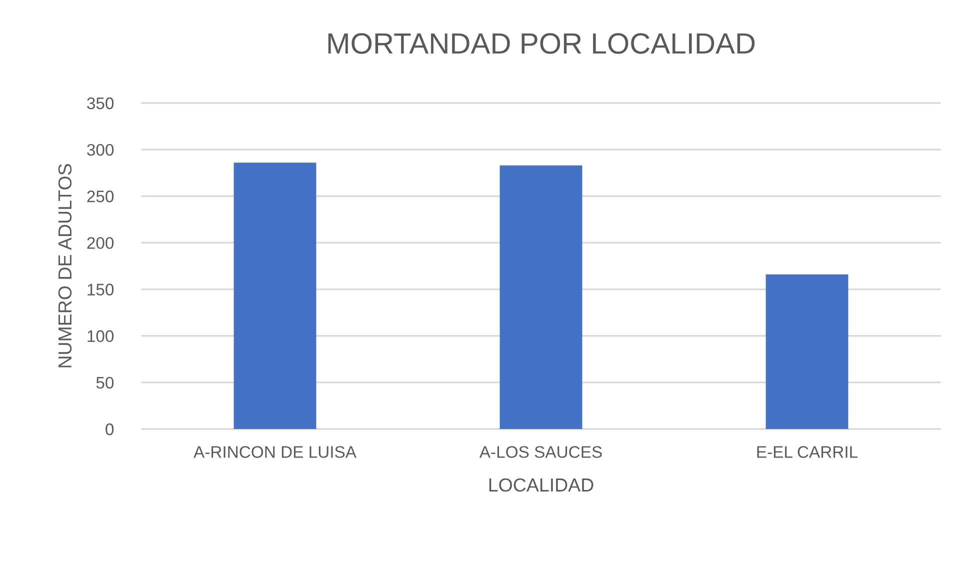 This screenshot has height=575, width=958. Describe the element at coordinates (807, 452) in the screenshot. I see `x-tick-label: E-EL CARRIL` at that location.